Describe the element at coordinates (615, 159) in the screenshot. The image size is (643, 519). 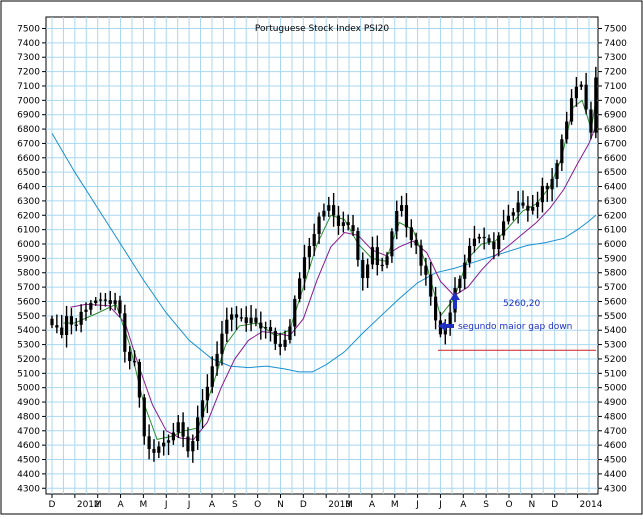
I see `y-tick-label: 6600` at that location.